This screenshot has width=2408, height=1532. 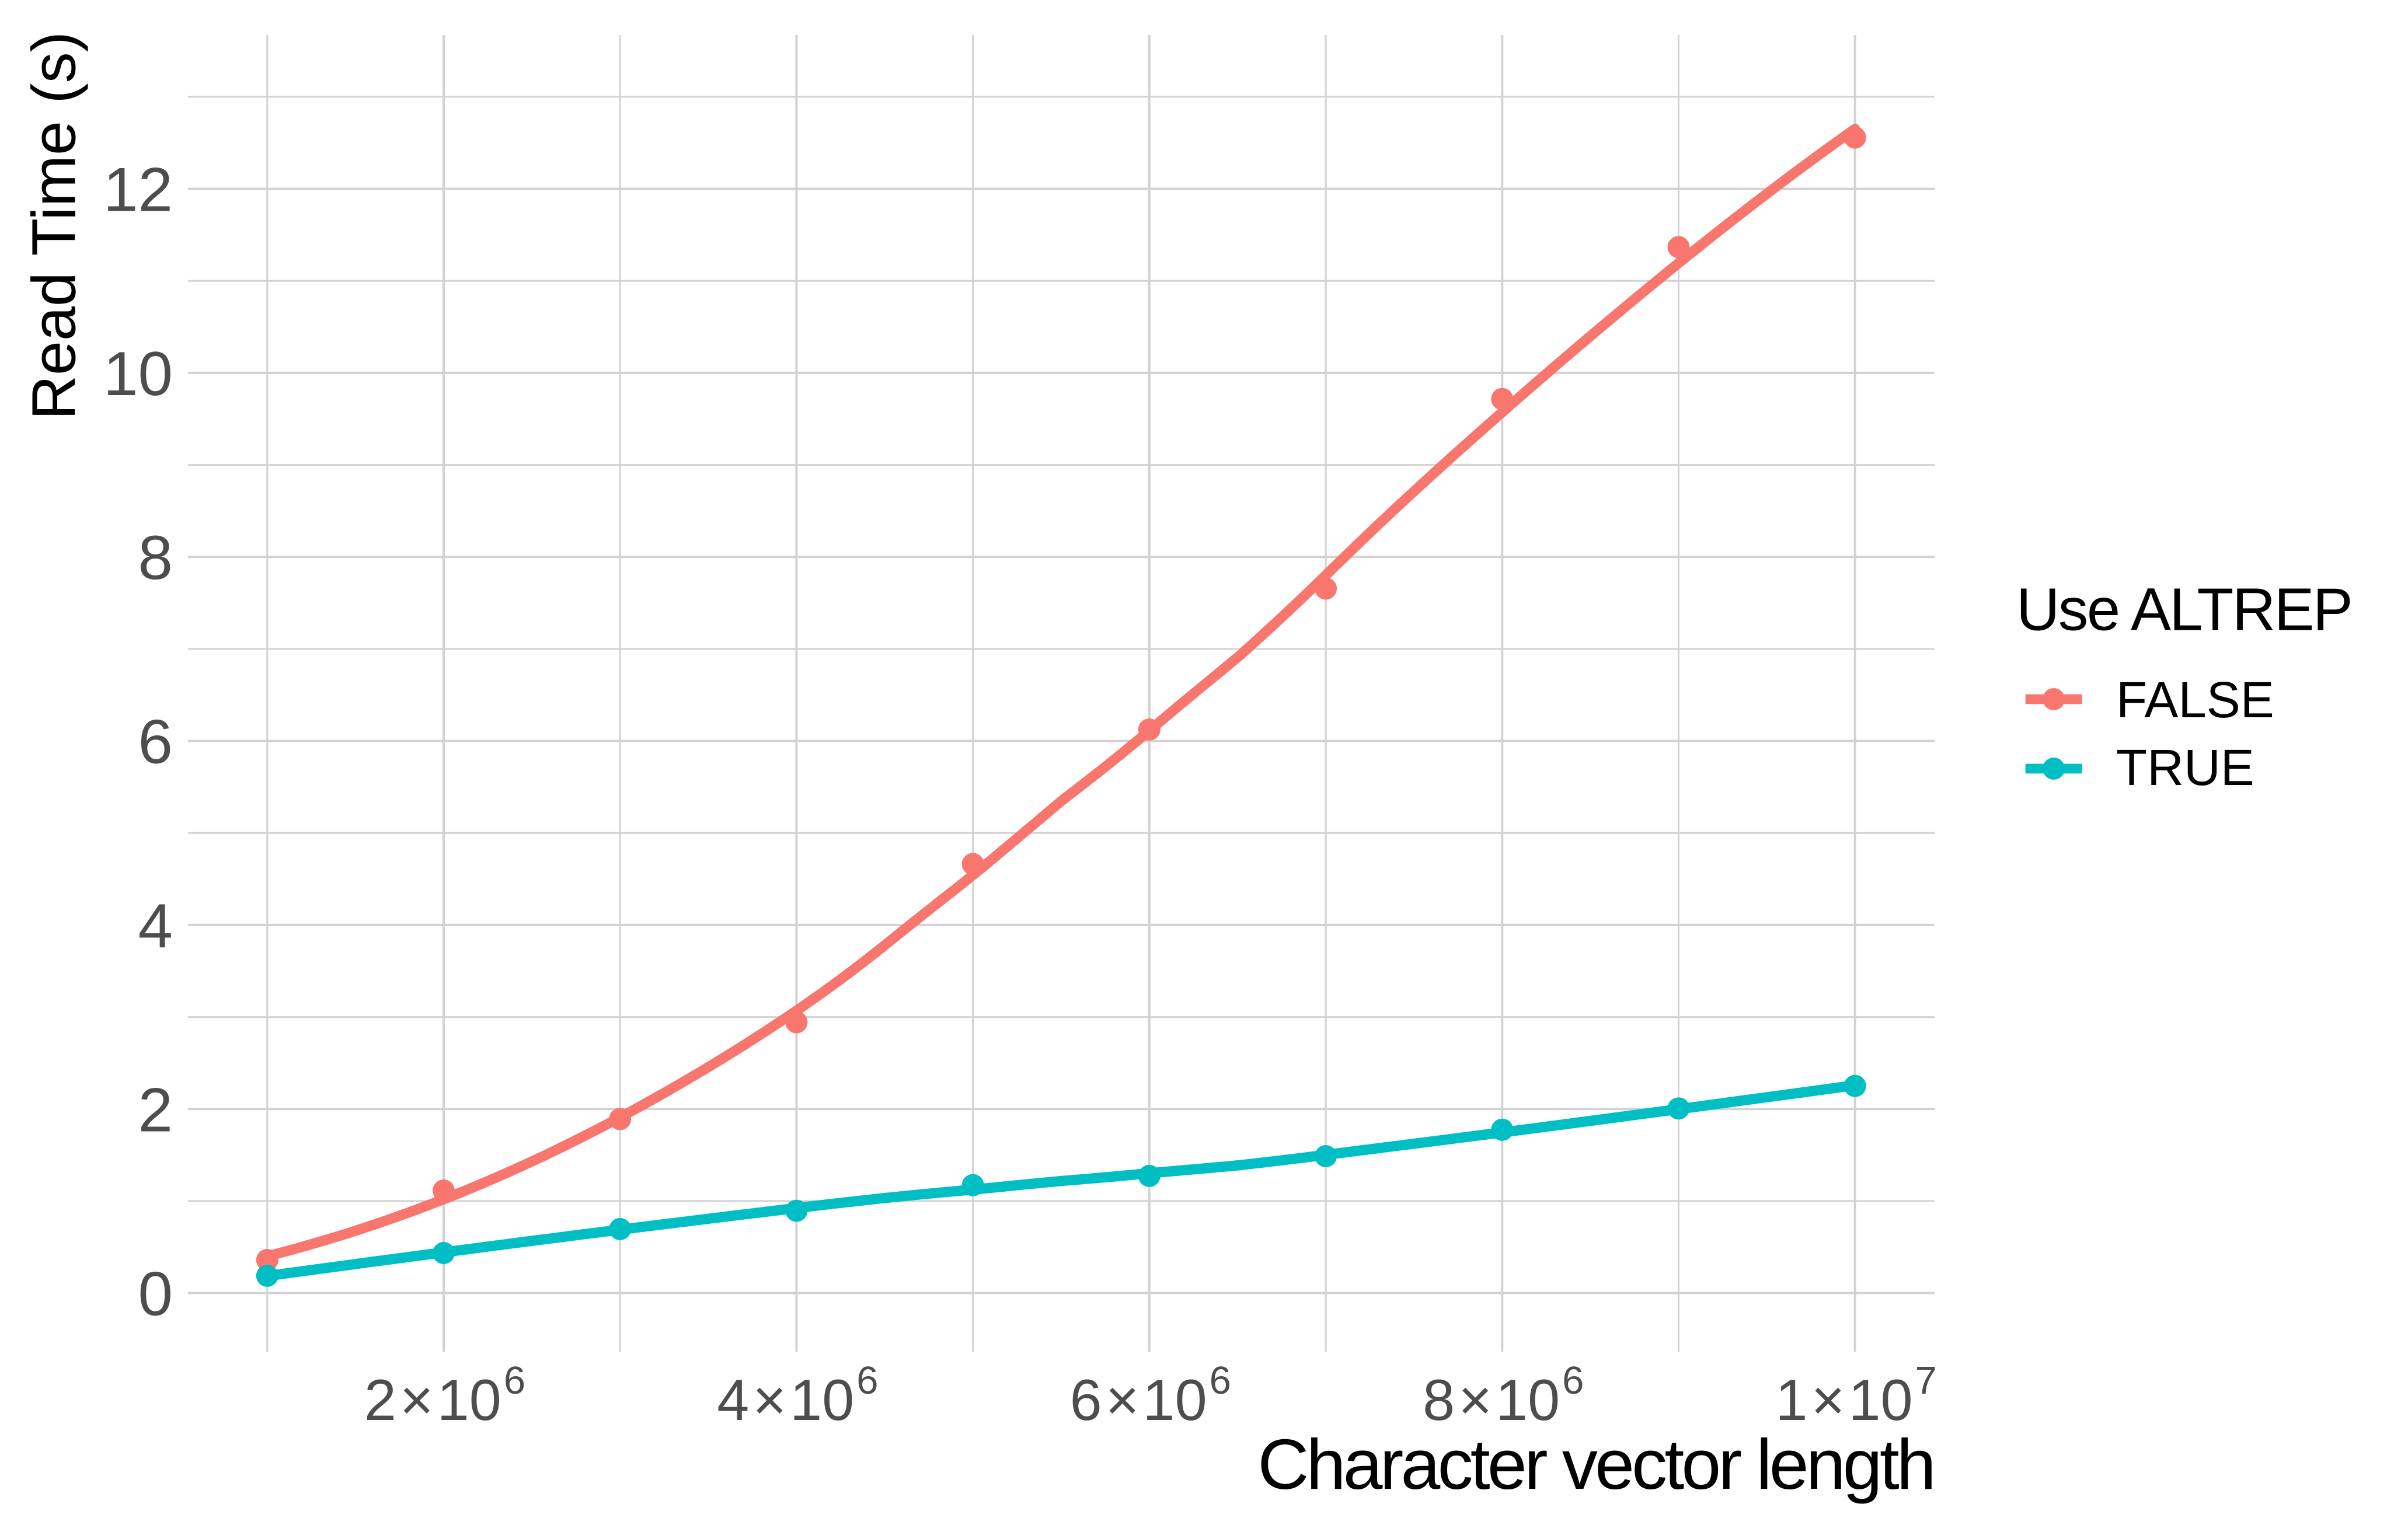 What do you see at coordinates (156, 557) in the screenshot?
I see `svg-text: 8` at bounding box center [156, 557].